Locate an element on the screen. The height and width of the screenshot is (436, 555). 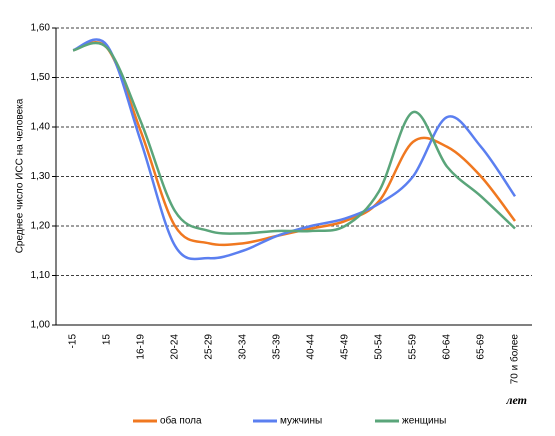
x-tick-label: 25-29 is located at coordinates (209, 347).